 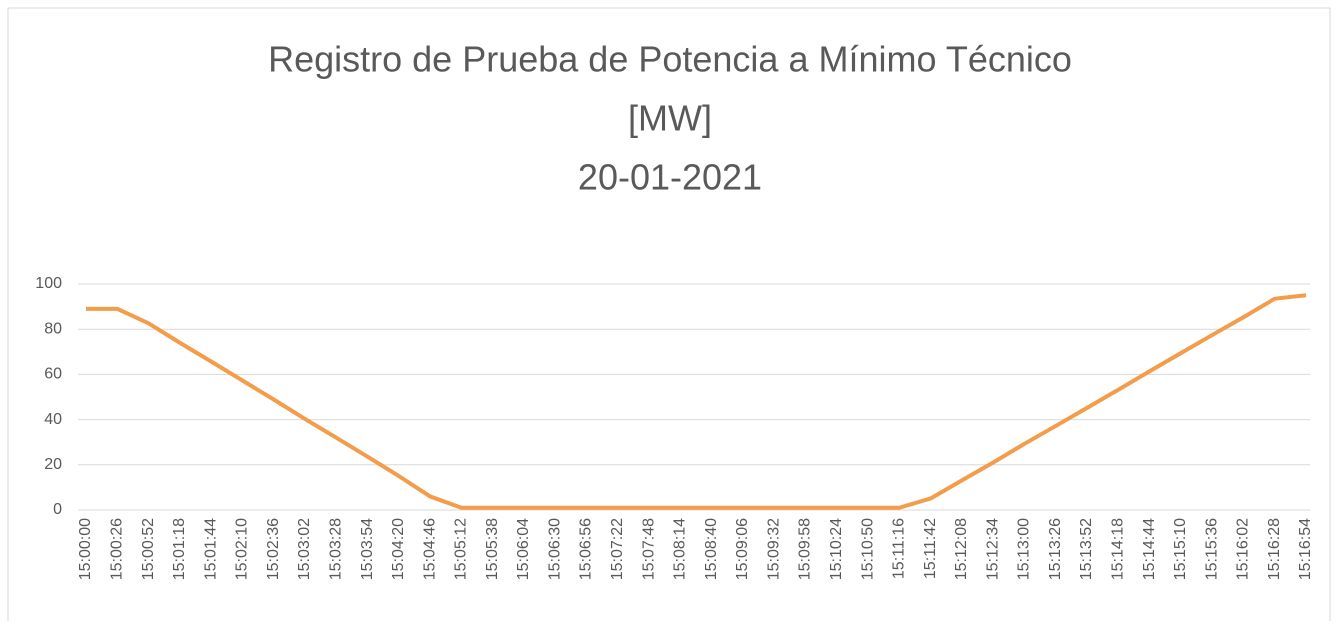 What do you see at coordinates (179, 549) in the screenshot?
I see `x-tick-label: 15:01:18` at bounding box center [179, 549].